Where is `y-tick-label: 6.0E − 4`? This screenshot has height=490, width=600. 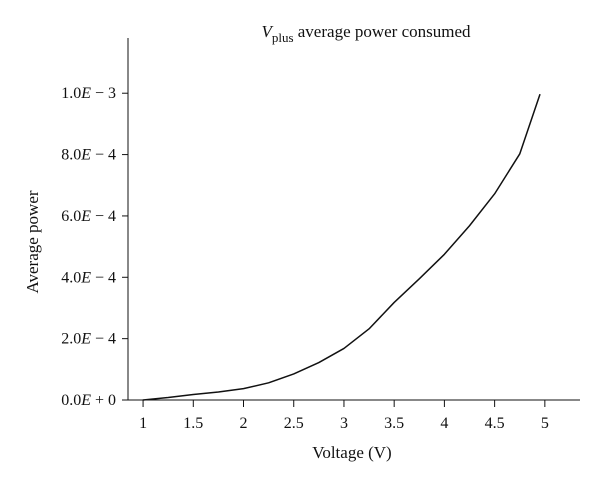
y-tick-label: 6.0E − 4 is located at coordinates (88, 216).